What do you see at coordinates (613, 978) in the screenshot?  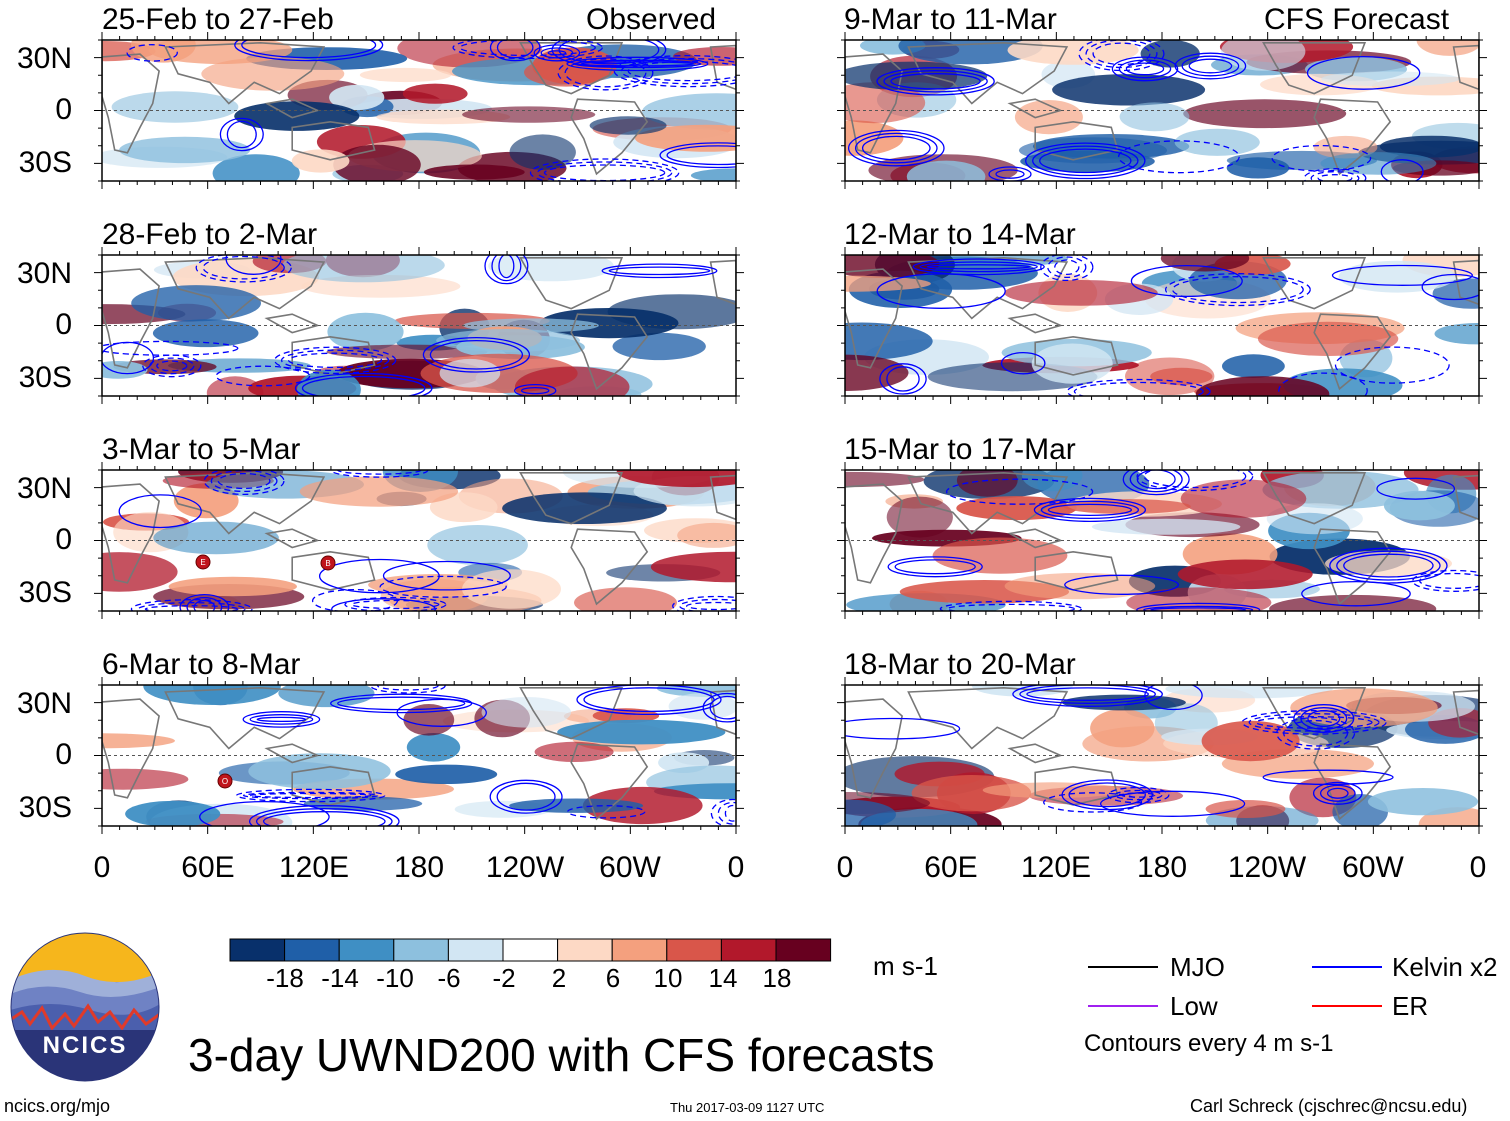 I see `colorbar-tick-7: 6` at bounding box center [613, 978].